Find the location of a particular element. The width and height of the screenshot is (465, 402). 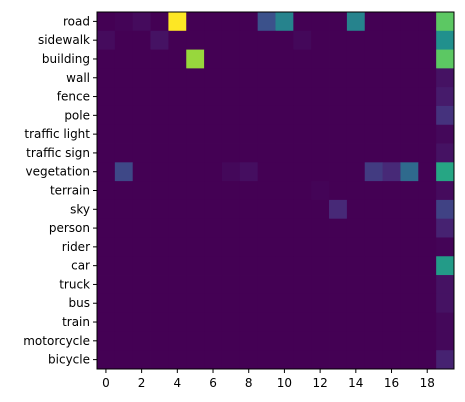

y-tick-label: fence is located at coordinates (73, 97).